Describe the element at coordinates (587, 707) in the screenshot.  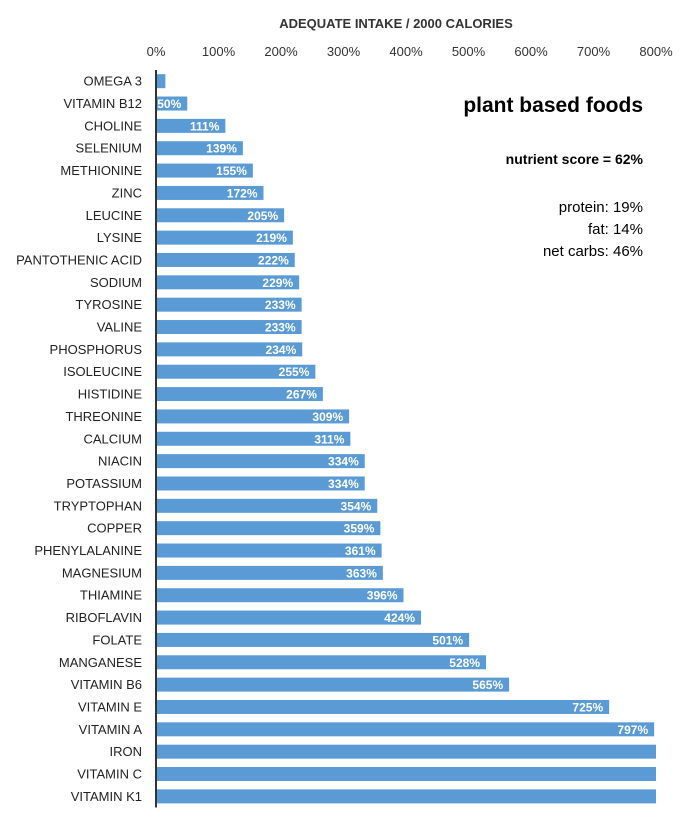
I see `data-label: 725%` at that location.